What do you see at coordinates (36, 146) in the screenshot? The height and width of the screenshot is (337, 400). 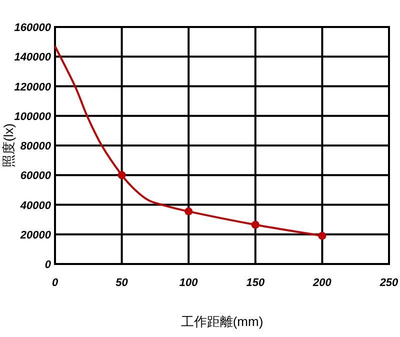 I see `y-tick-label: 80000` at bounding box center [36, 146].